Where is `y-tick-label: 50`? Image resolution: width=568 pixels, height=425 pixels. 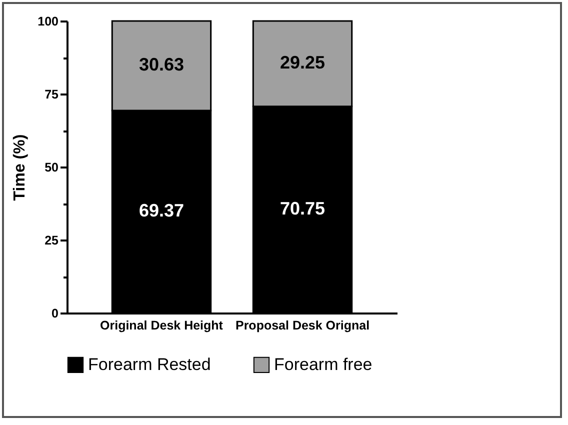 y-tick-label: 50 is located at coordinates (51, 167).